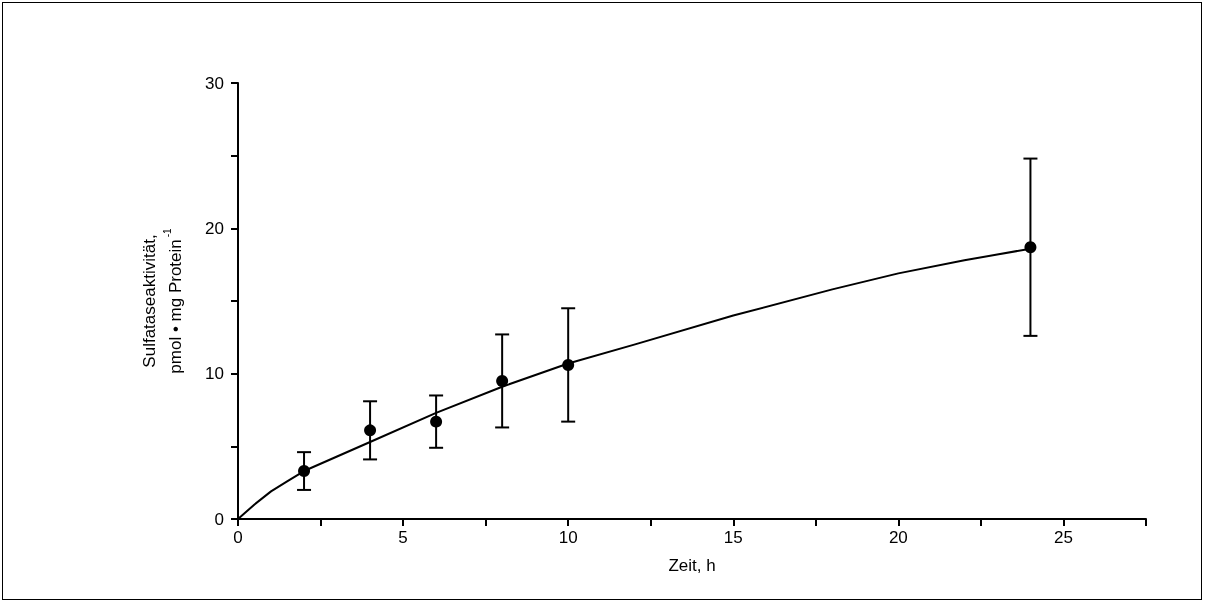 This screenshot has height=604, width=1206. What do you see at coordinates (733, 537) in the screenshot?
I see `x-tick-label: 15` at bounding box center [733, 537].